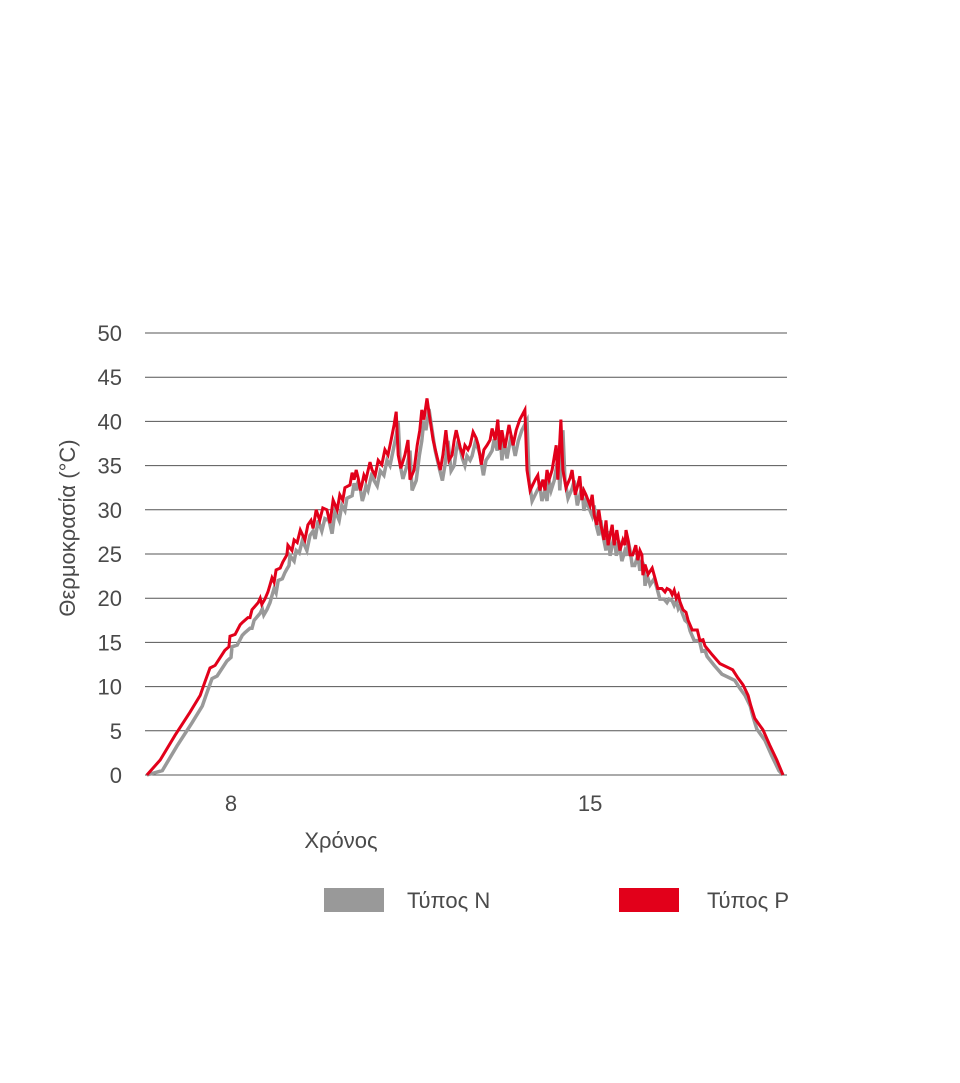 This screenshot has height=1083, width=960. Describe the element at coordinates (354, 900) in the screenshot. I see `legend-swatch-type-n` at that location.